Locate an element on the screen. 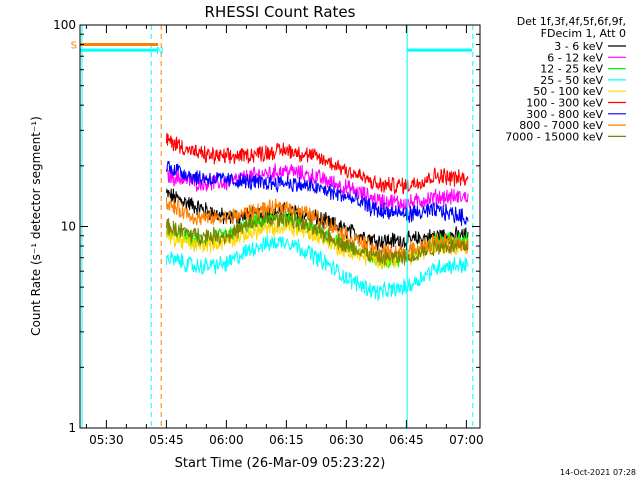  x-tick-label: 07:00 is located at coordinates (466, 440).